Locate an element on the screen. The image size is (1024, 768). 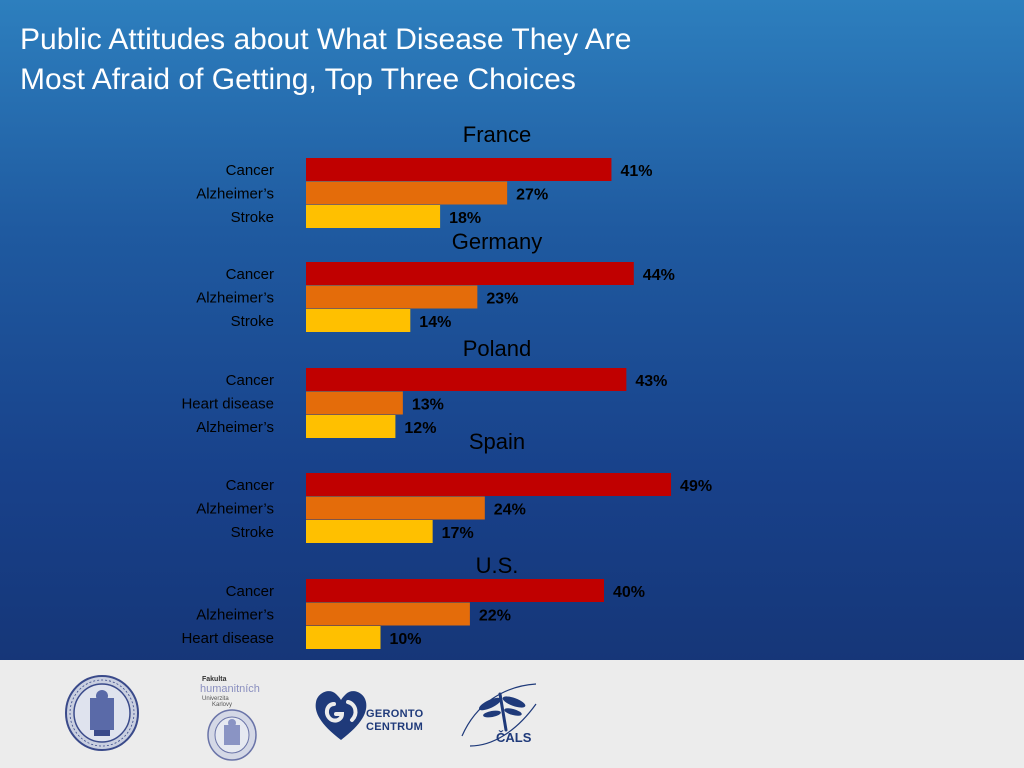
fhs-logo-text-4: Karlovy is located at coordinates (222, 705).